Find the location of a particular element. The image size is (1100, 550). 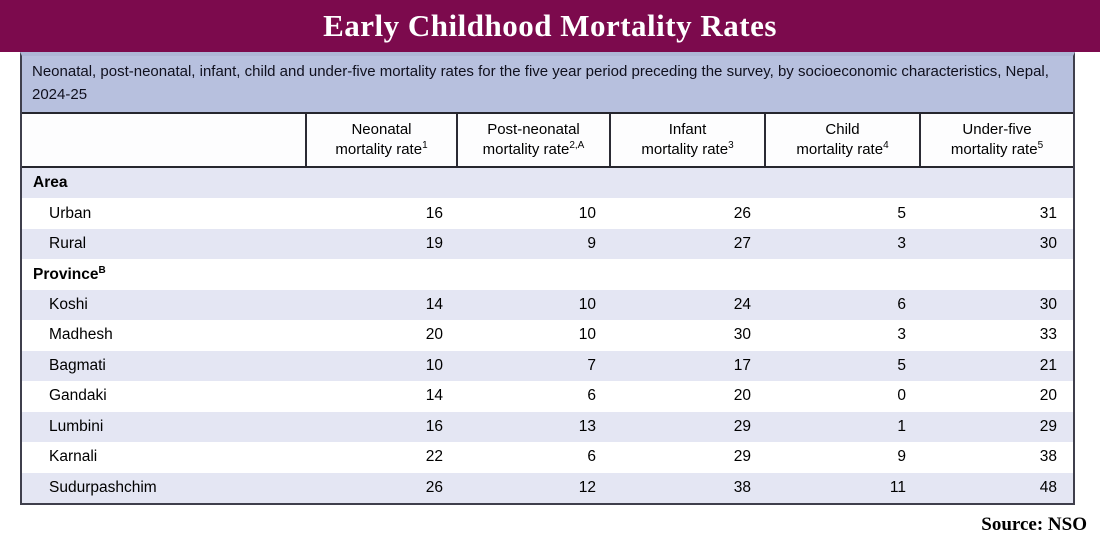

cell-value: 33 is located at coordinates (1048, 335).